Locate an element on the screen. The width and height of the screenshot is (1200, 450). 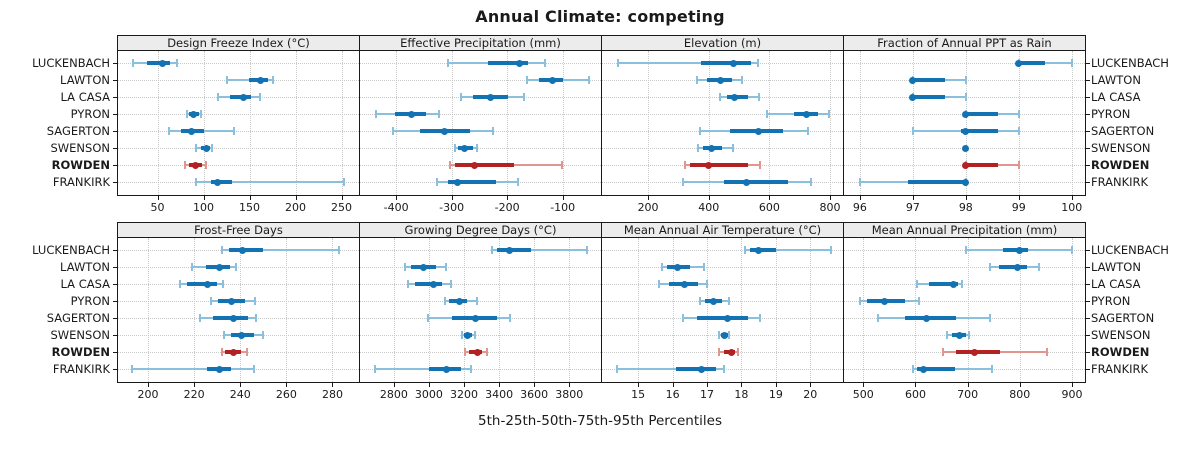
x-tick-label: 50 is located at coordinates (157, 207).